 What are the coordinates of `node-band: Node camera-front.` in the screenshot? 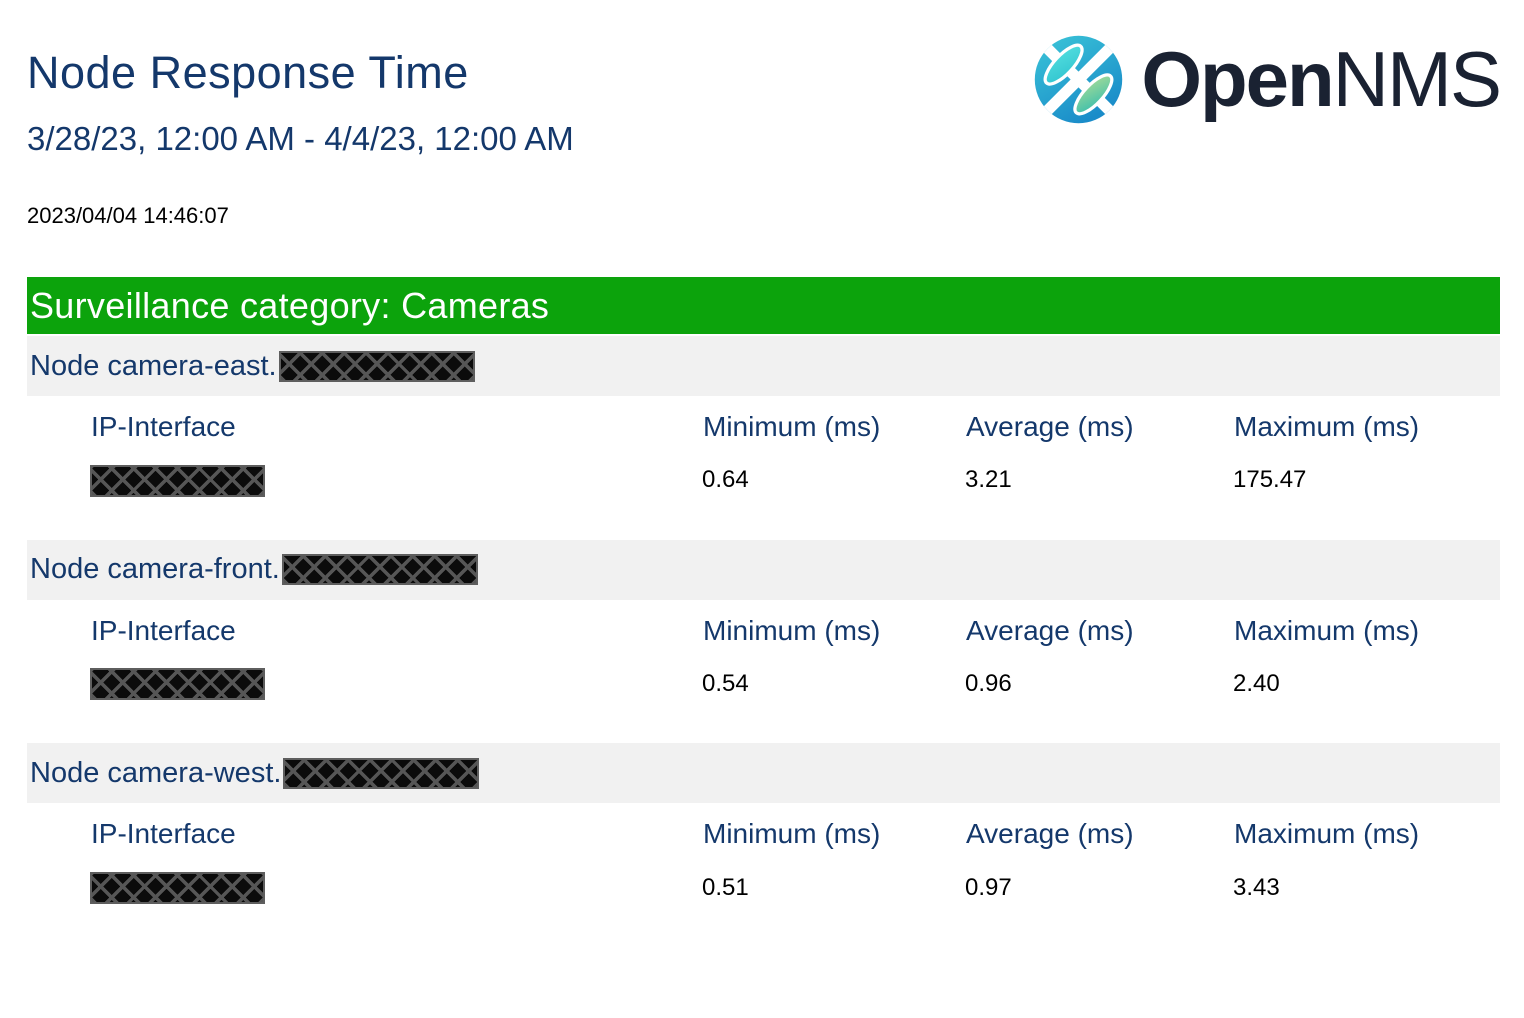 It's located at (763, 569).